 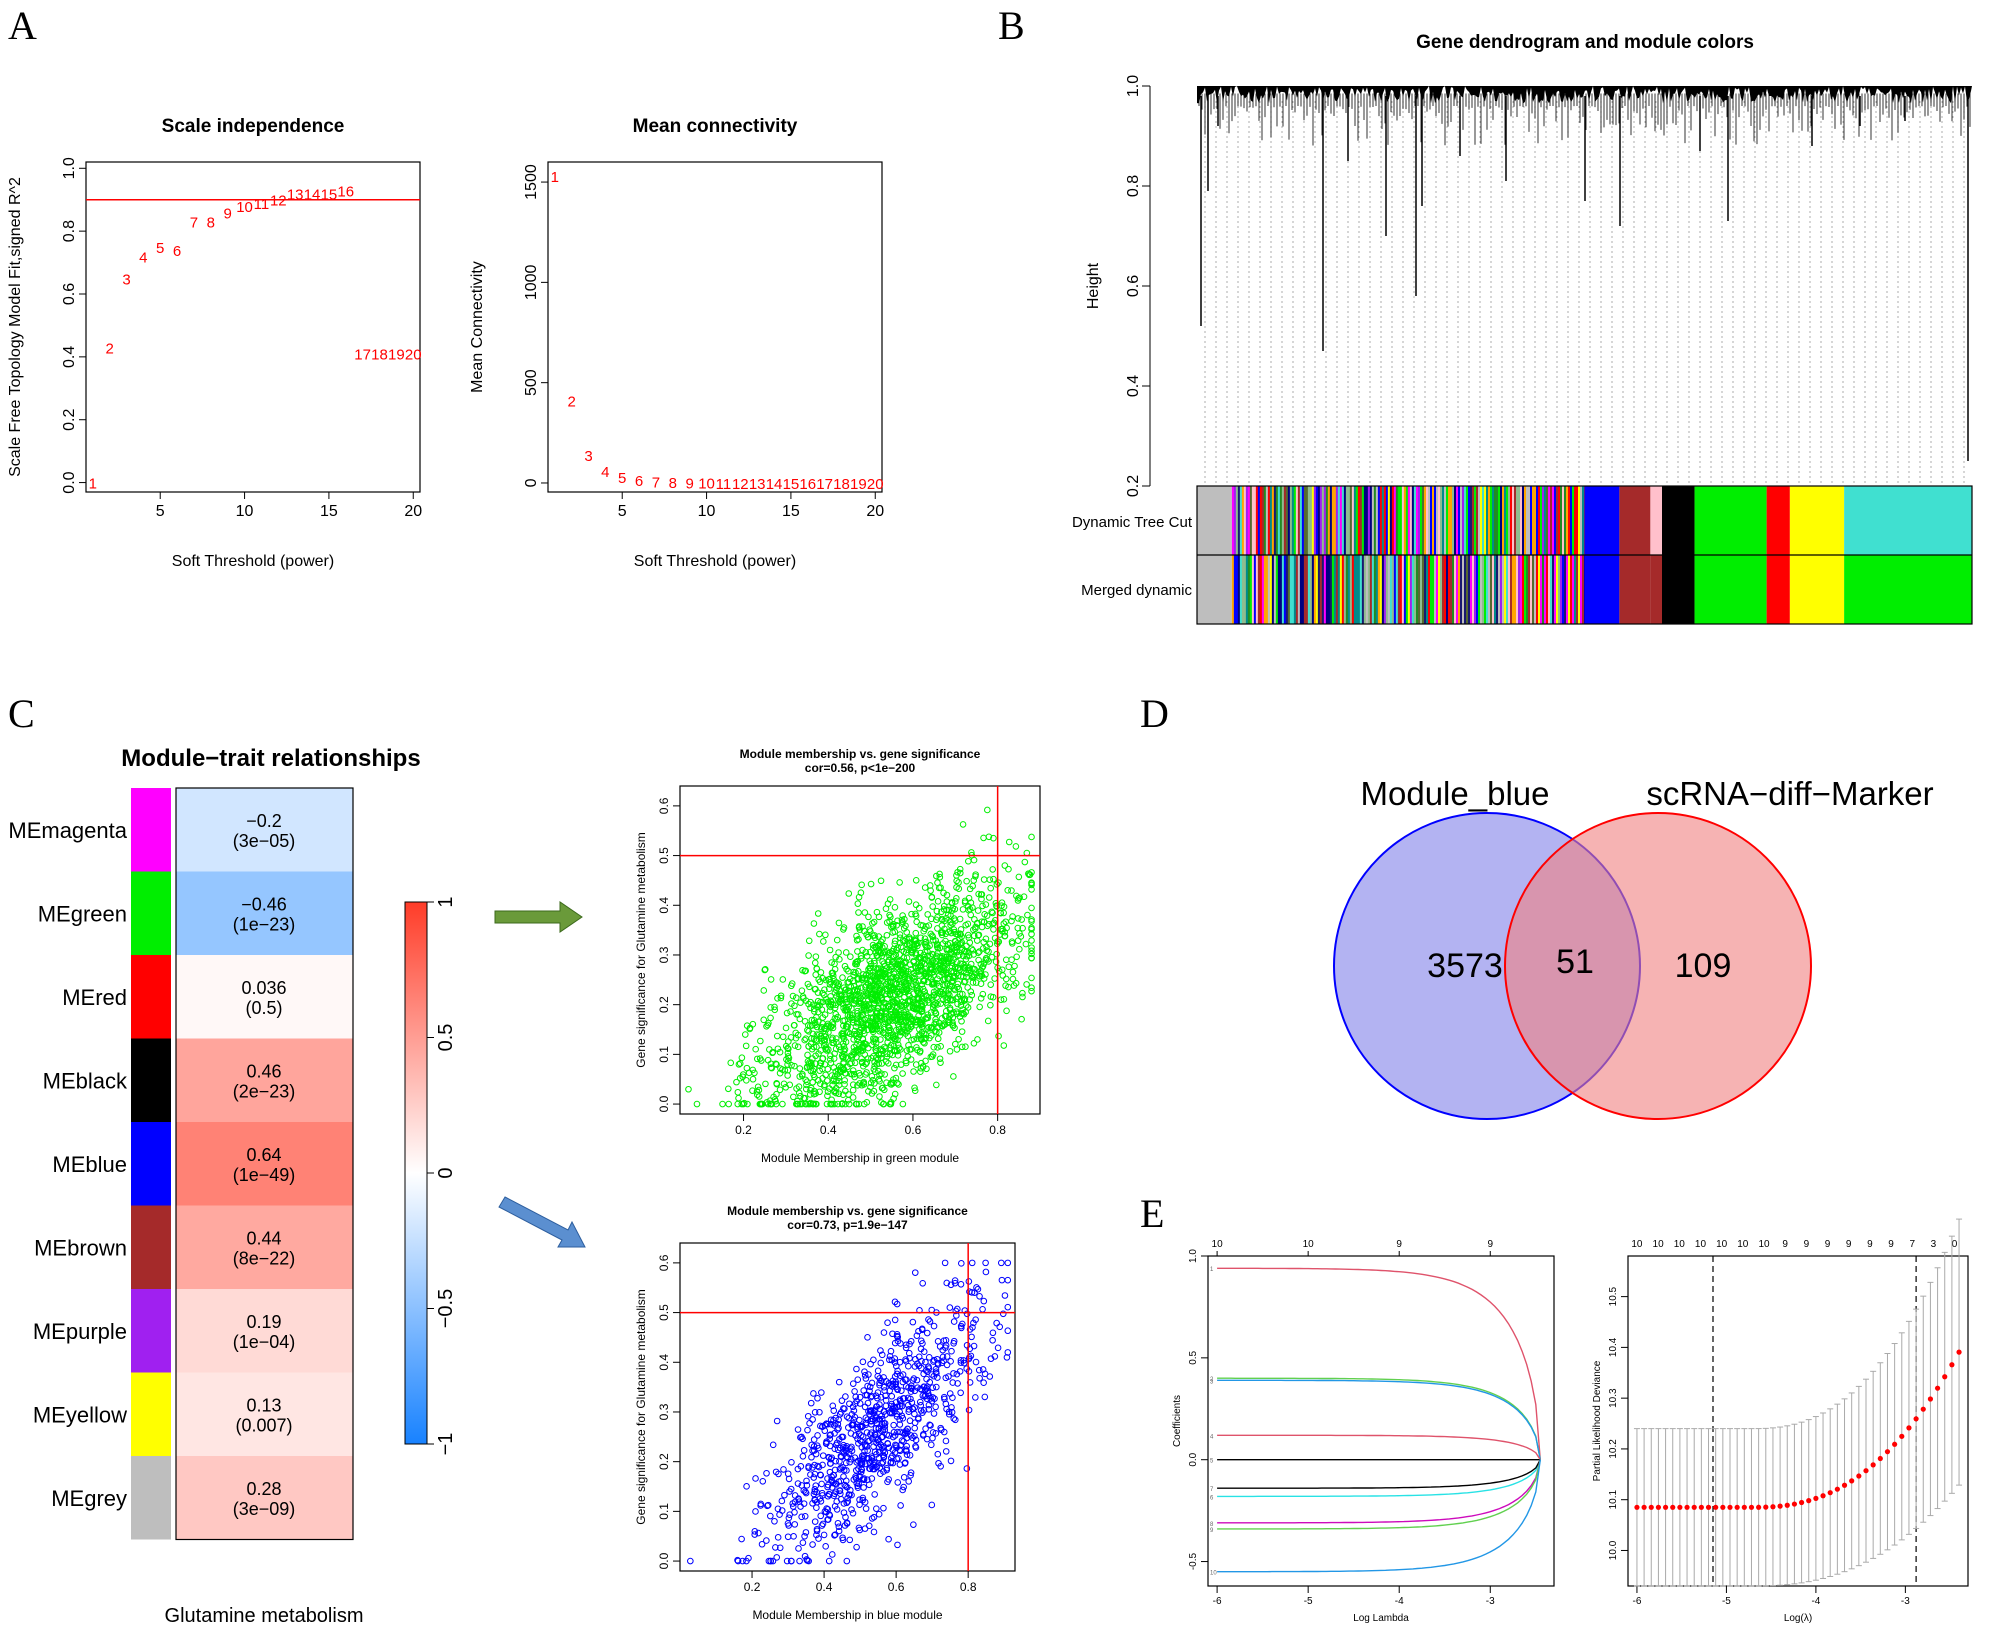 What do you see at coordinates (1212, 1531) in the screenshot?
I see `coef-path-label: 9` at bounding box center [1212, 1531].